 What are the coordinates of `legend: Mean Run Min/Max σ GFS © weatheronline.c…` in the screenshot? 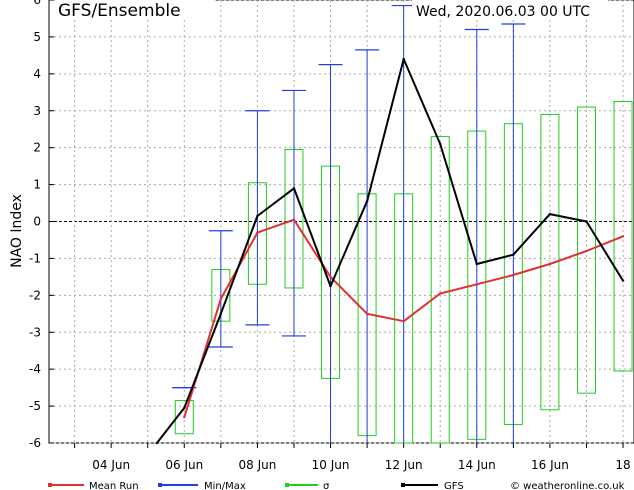 It's located at (336, 485).